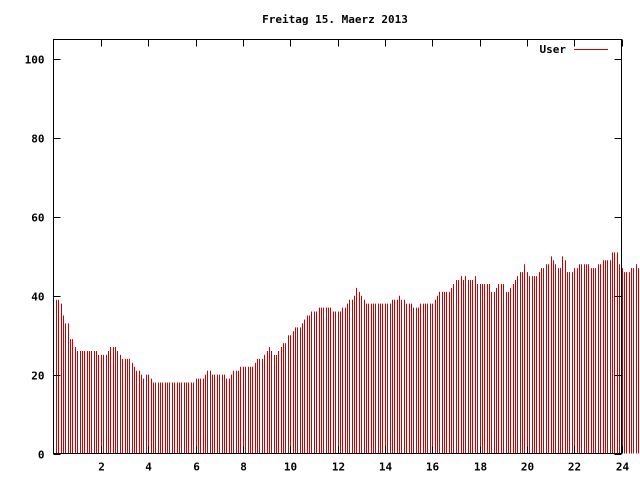 The image size is (640, 480). Describe the element at coordinates (35, 60) in the screenshot. I see `y-tick-label: 100` at that location.